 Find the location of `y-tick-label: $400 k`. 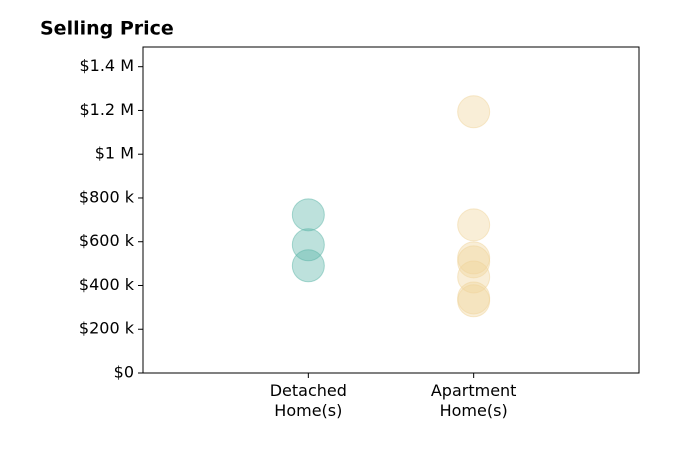

y-tick-label: $400 k is located at coordinates (107, 284).